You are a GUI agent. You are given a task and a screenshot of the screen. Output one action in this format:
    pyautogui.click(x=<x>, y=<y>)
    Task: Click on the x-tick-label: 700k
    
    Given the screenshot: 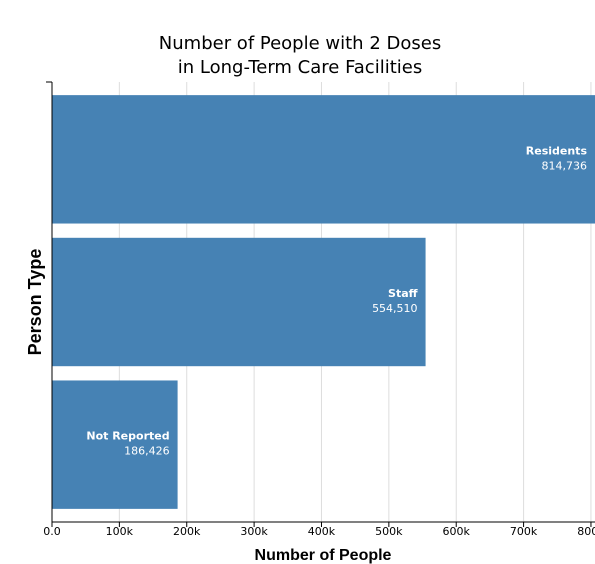 What is the action you would take?
    pyautogui.click(x=524, y=531)
    